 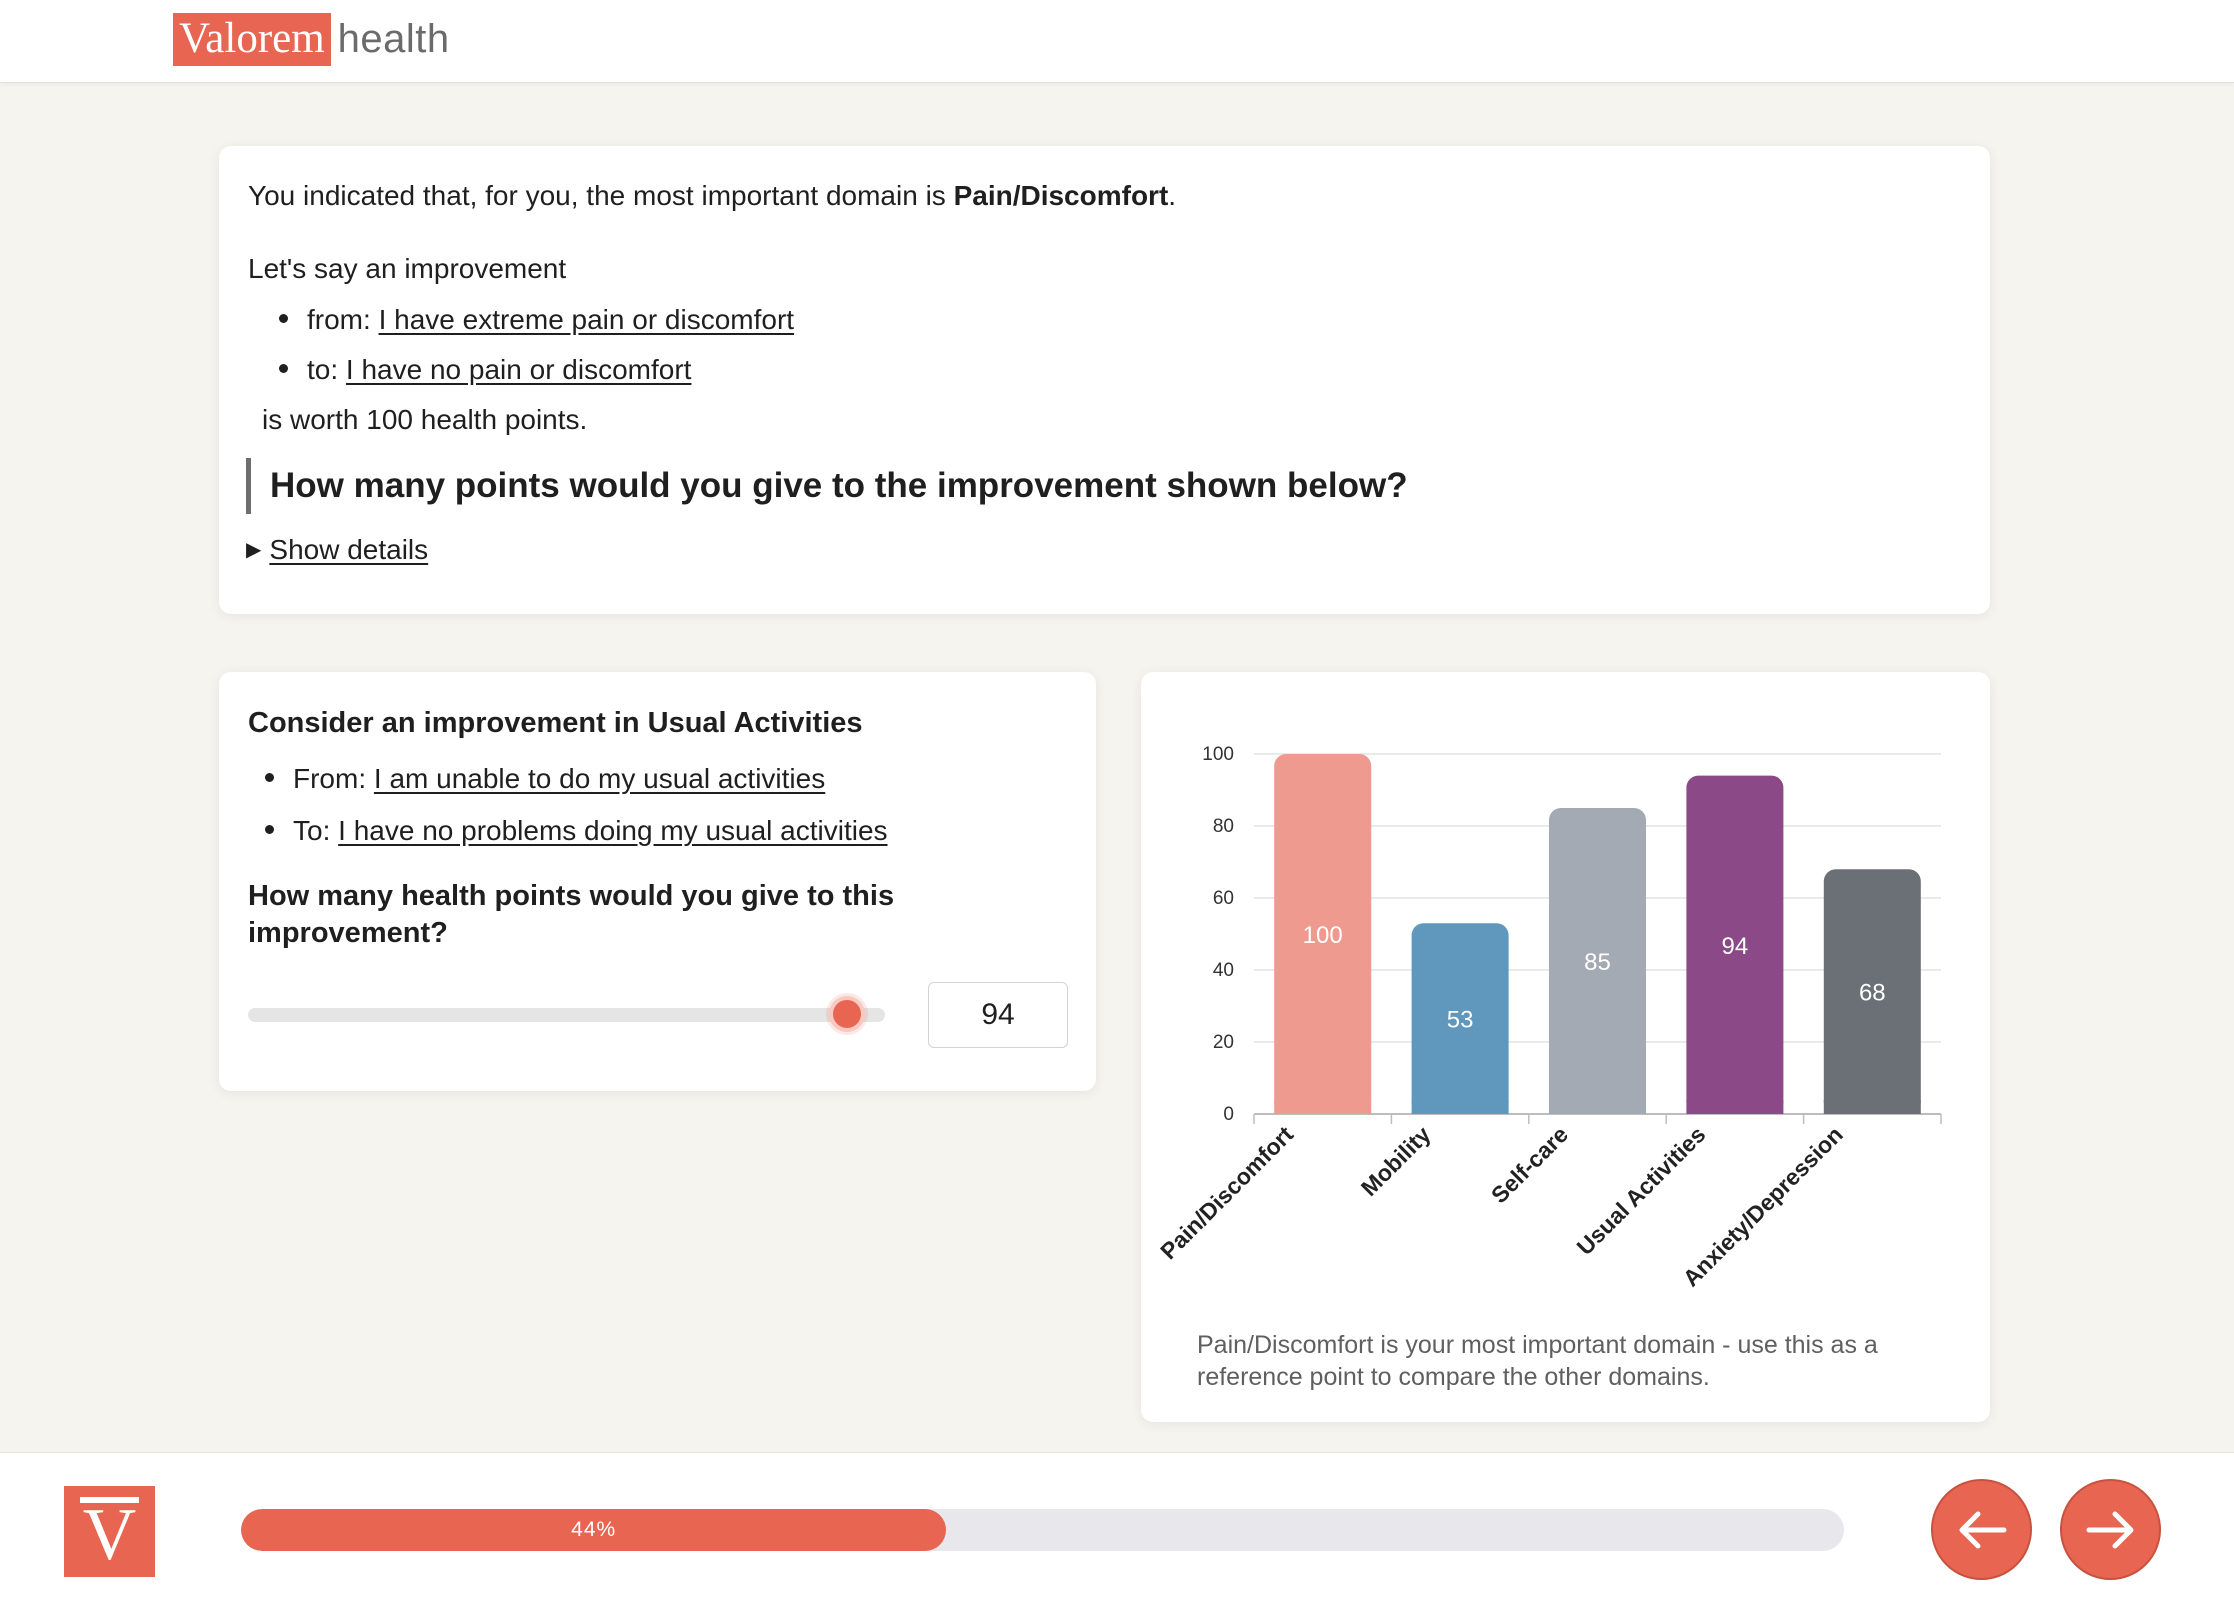 I want to click on arrow-left-icon, so click(x=1982, y=1529).